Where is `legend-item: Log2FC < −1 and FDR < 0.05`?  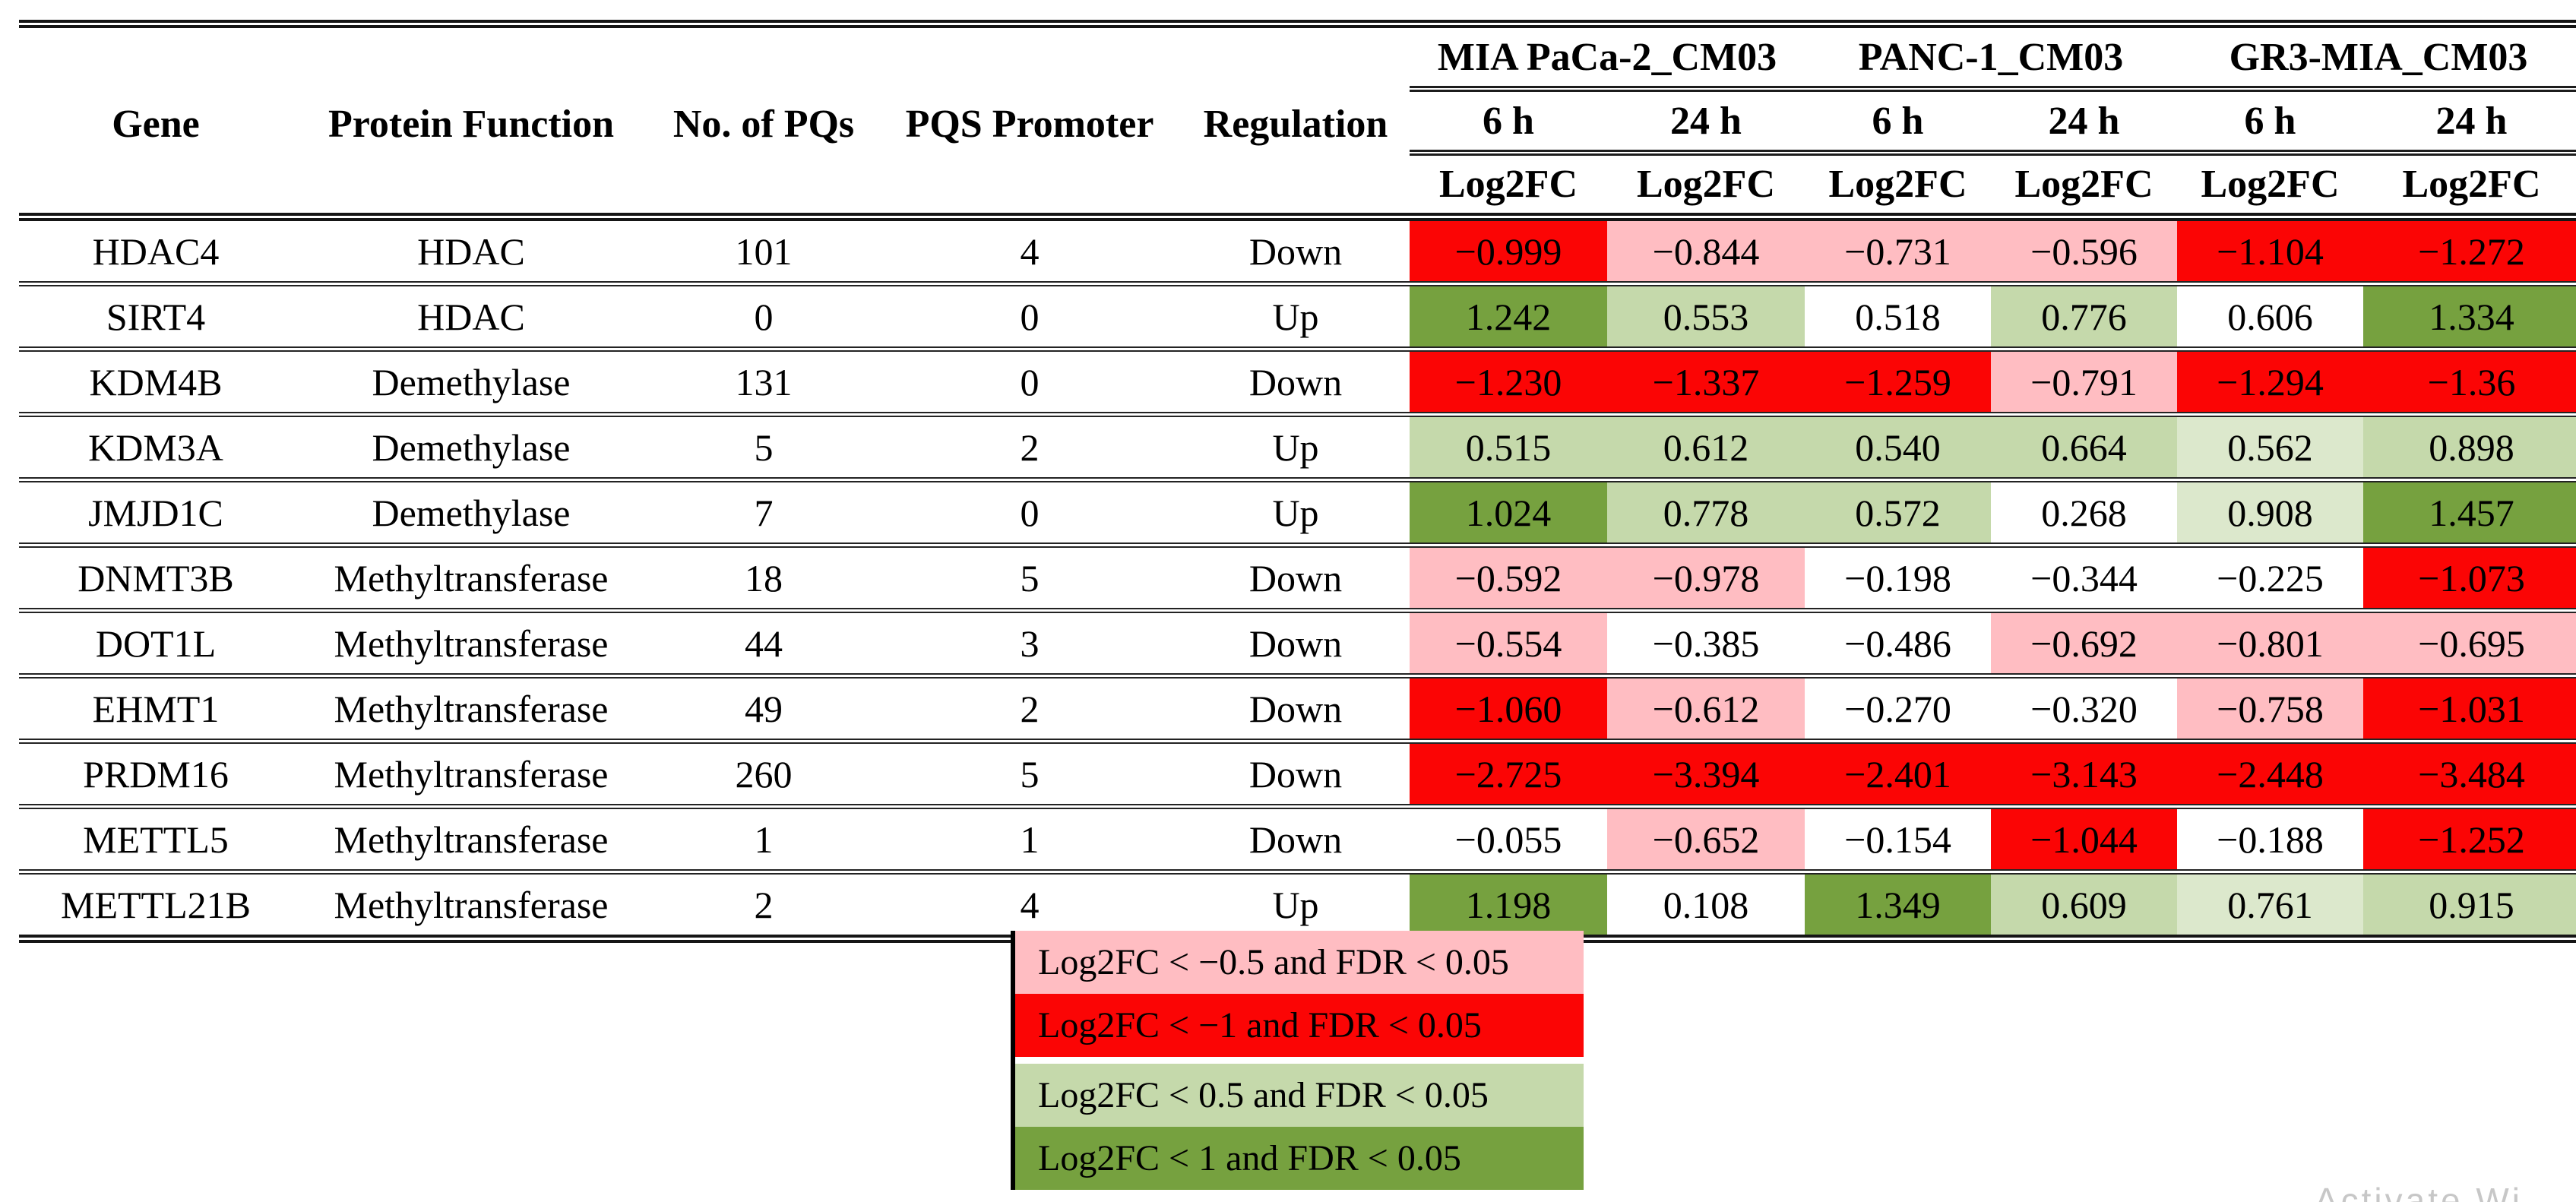
legend-item: Log2FC < −1 and FDR < 0.05 is located at coordinates (1299, 1025).